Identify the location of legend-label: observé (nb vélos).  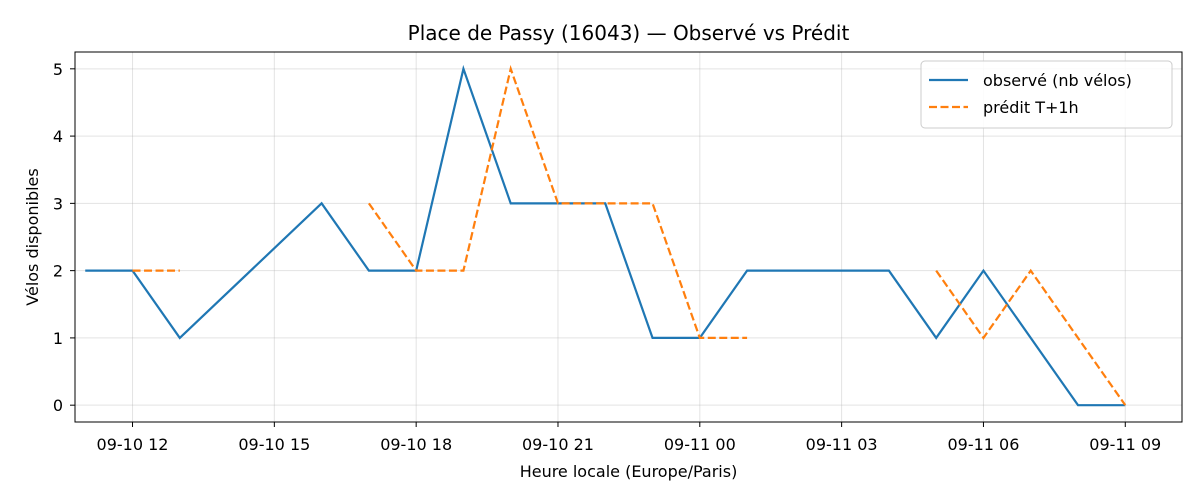
(1057, 80).